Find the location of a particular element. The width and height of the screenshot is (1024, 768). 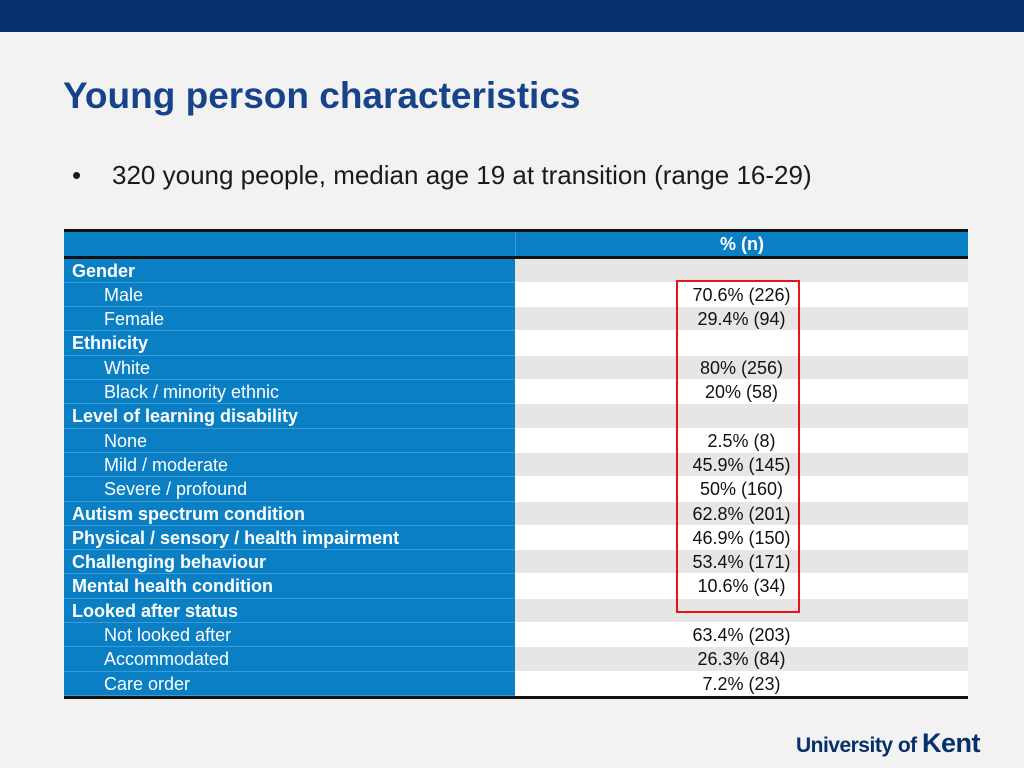

row-value: 10.6% (34) is located at coordinates (741, 586).